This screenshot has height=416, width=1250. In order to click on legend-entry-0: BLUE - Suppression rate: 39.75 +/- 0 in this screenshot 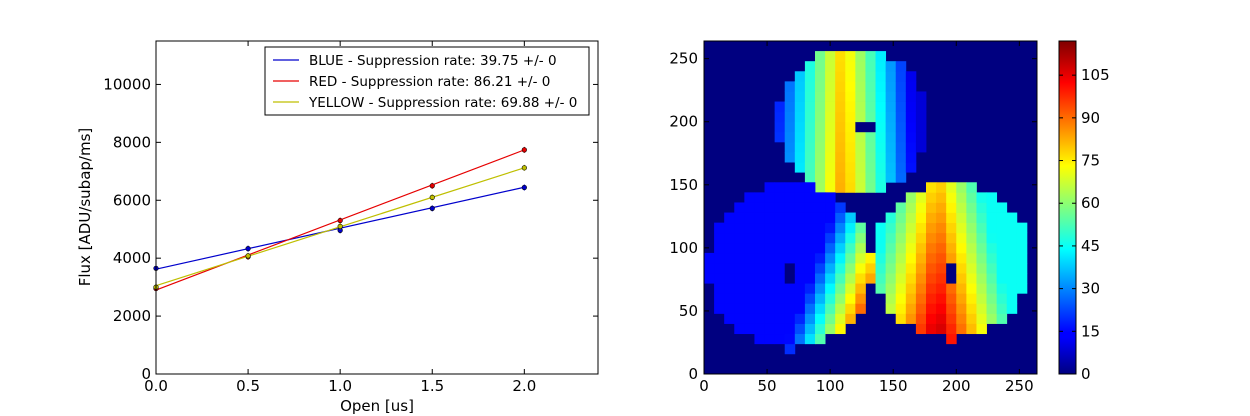, I will do `click(433, 61)`.